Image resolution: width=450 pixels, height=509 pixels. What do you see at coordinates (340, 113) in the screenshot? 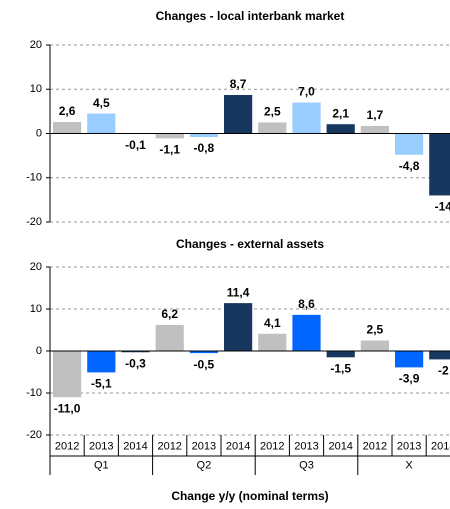
I see `data-label: 2,1` at bounding box center [340, 113].